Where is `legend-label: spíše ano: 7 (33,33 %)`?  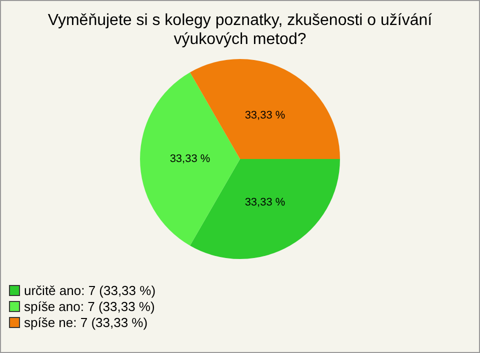 legend-label: spíše ano: 7 (33,33 %) is located at coordinates (89, 306).